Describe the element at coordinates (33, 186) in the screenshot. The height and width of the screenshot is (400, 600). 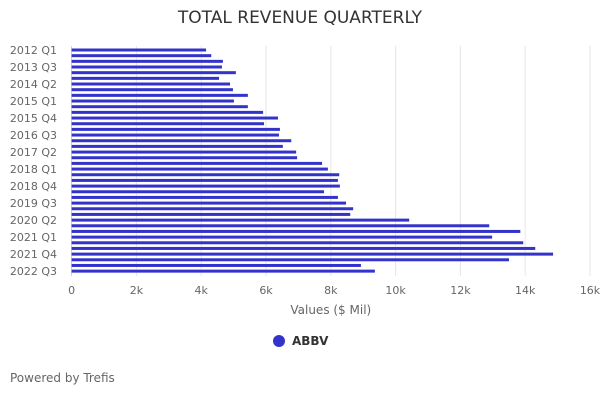
I see `y-tick-label: 2018 Q4` at that location.